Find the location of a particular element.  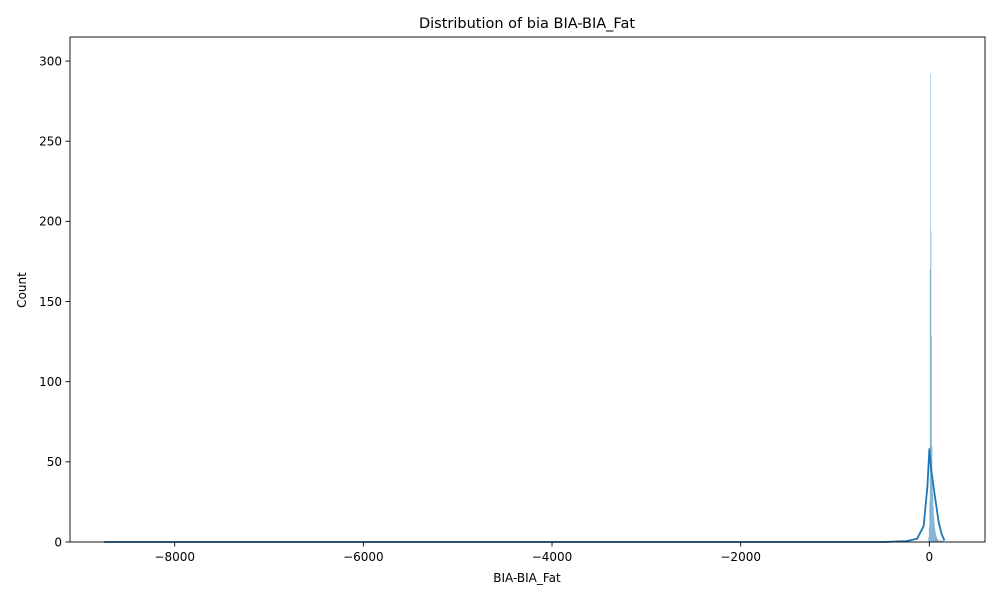

y-tick-label: 300 is located at coordinates (50, 61).